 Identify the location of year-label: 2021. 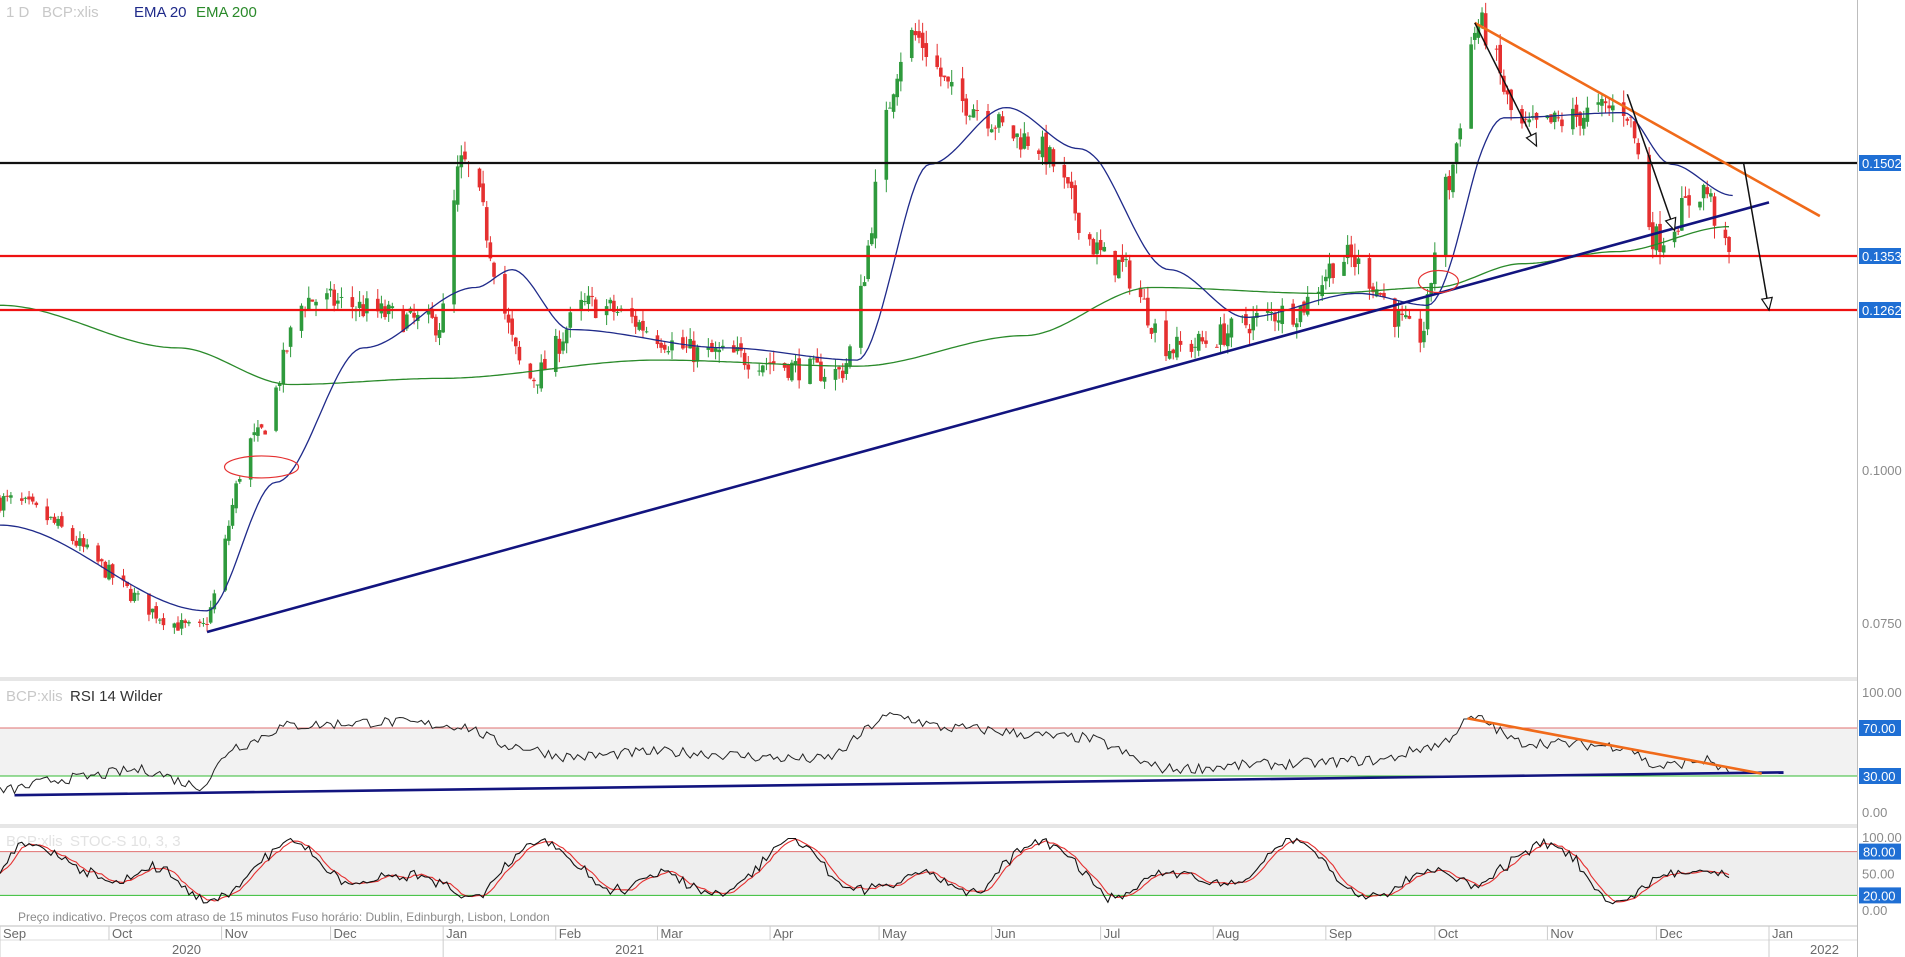
(629, 949).